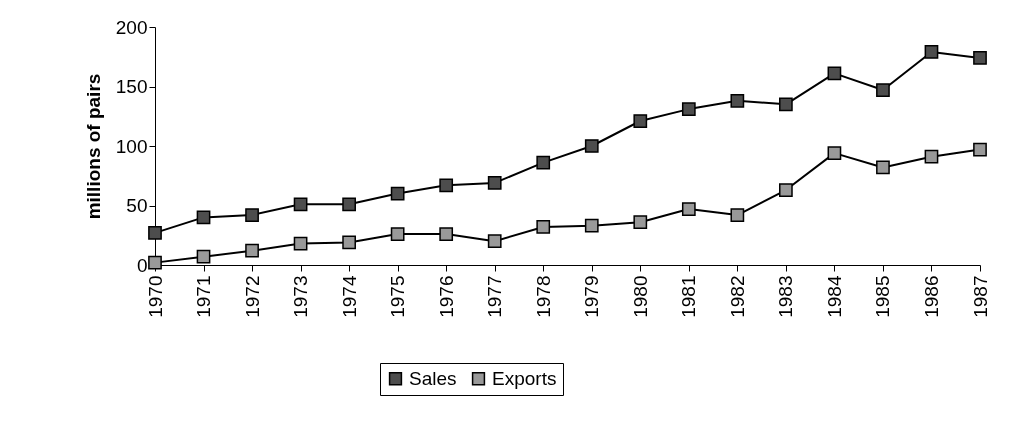 The height and width of the screenshot is (433, 1018). Describe the element at coordinates (931, 296) in the screenshot. I see `x-tick-label: 1986` at that location.